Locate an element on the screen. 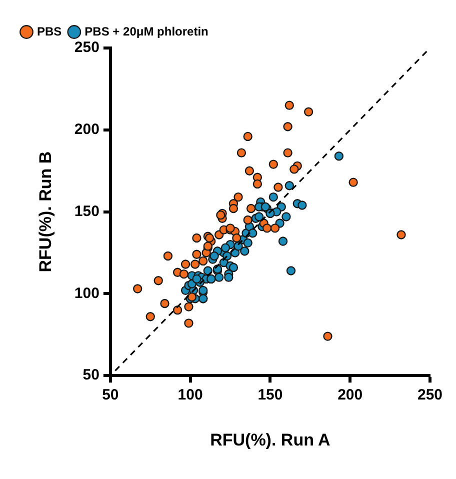  x-tick-label: 250 is located at coordinates (430, 395).